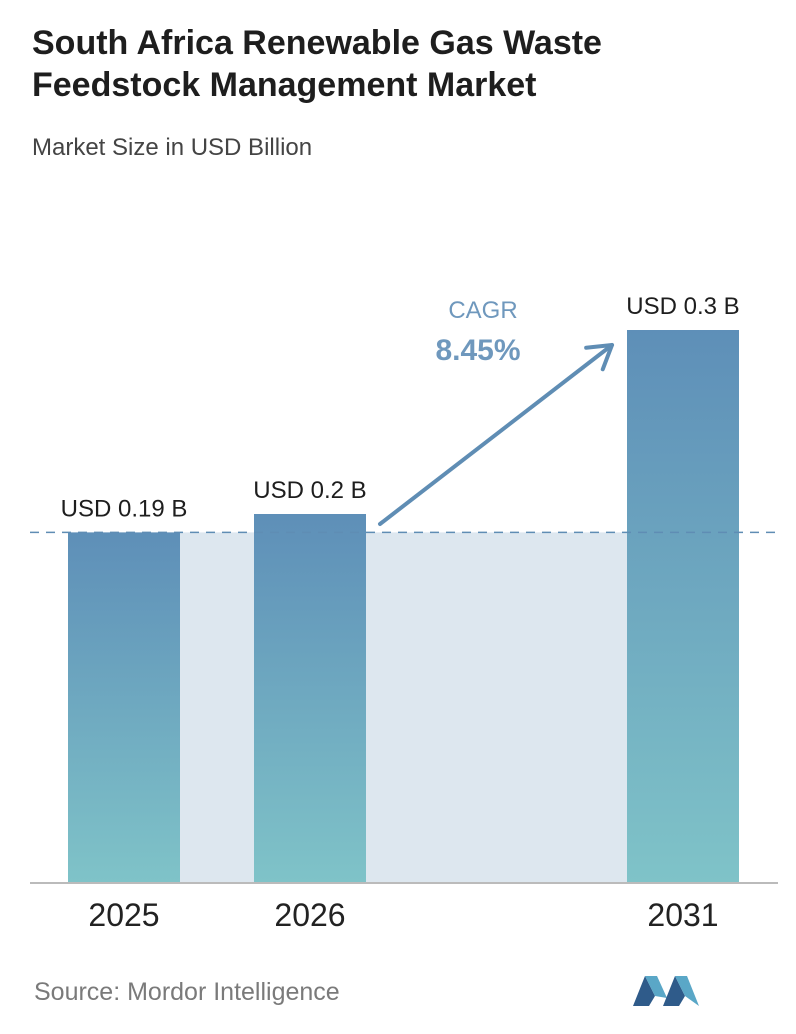 Image resolution: width=796 pixels, height=1034 pixels. What do you see at coordinates (124, 508) in the screenshot?
I see `data-label-2025: USD 0.19 B` at bounding box center [124, 508].